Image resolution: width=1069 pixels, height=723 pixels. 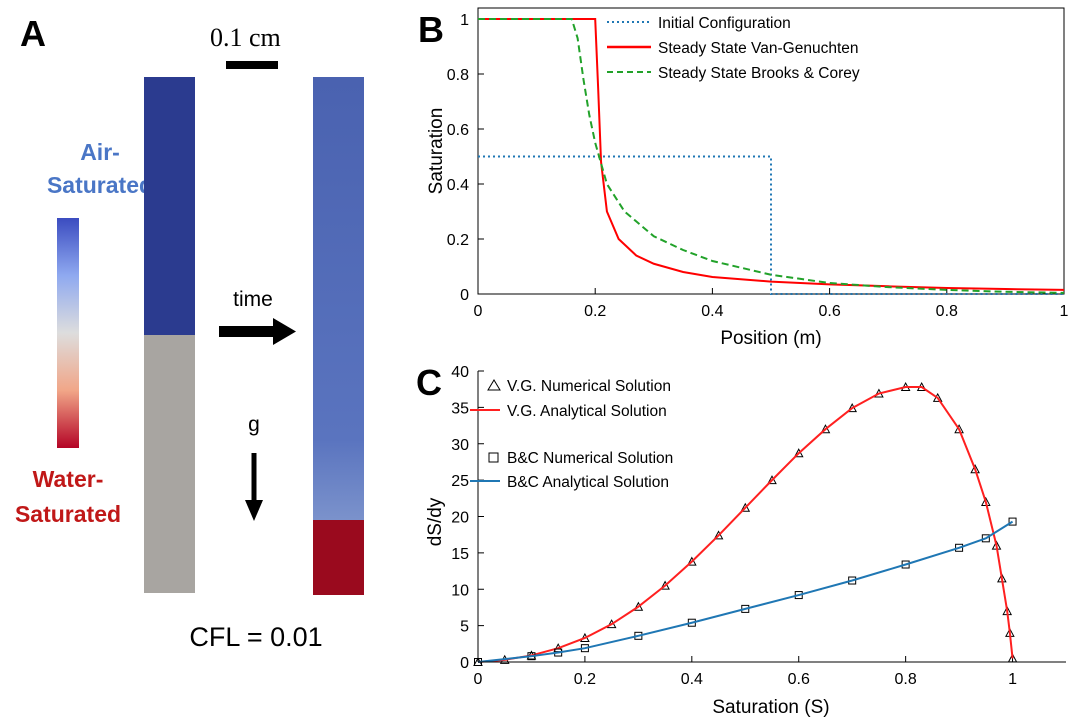 What do you see at coordinates (464, 627) in the screenshot?
I see `plot-c-ytick-label: 5` at bounding box center [464, 627].